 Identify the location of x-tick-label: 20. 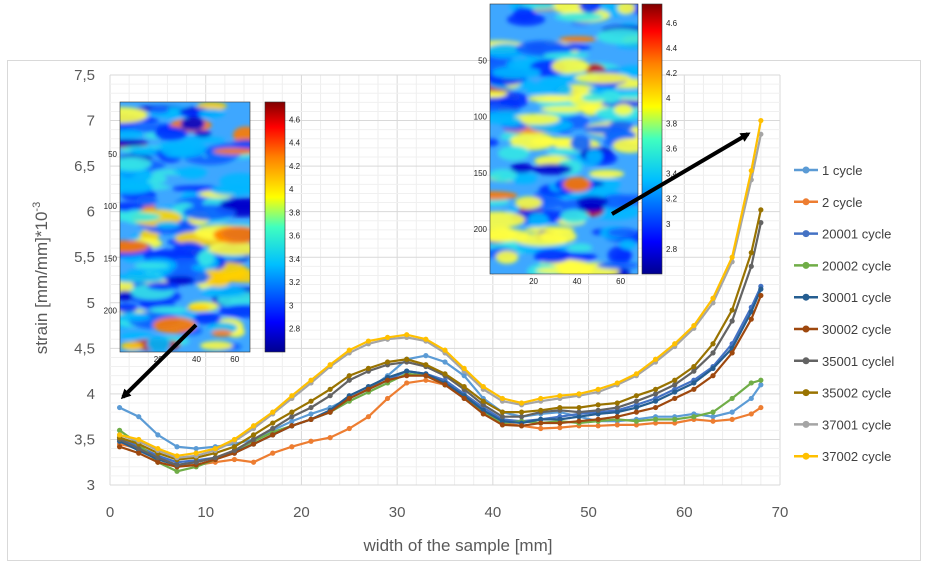
(301, 512).